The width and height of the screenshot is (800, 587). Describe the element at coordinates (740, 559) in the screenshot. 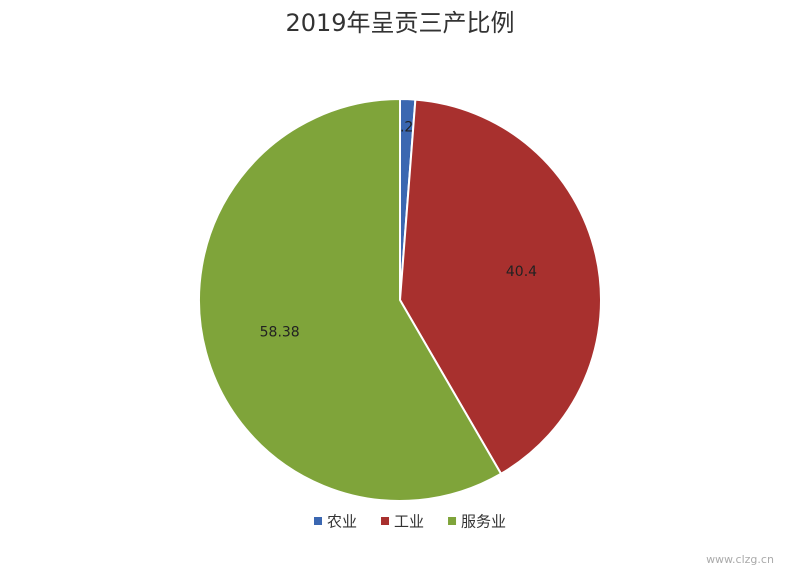

I see `watermark: www.clzg.cn` at that location.